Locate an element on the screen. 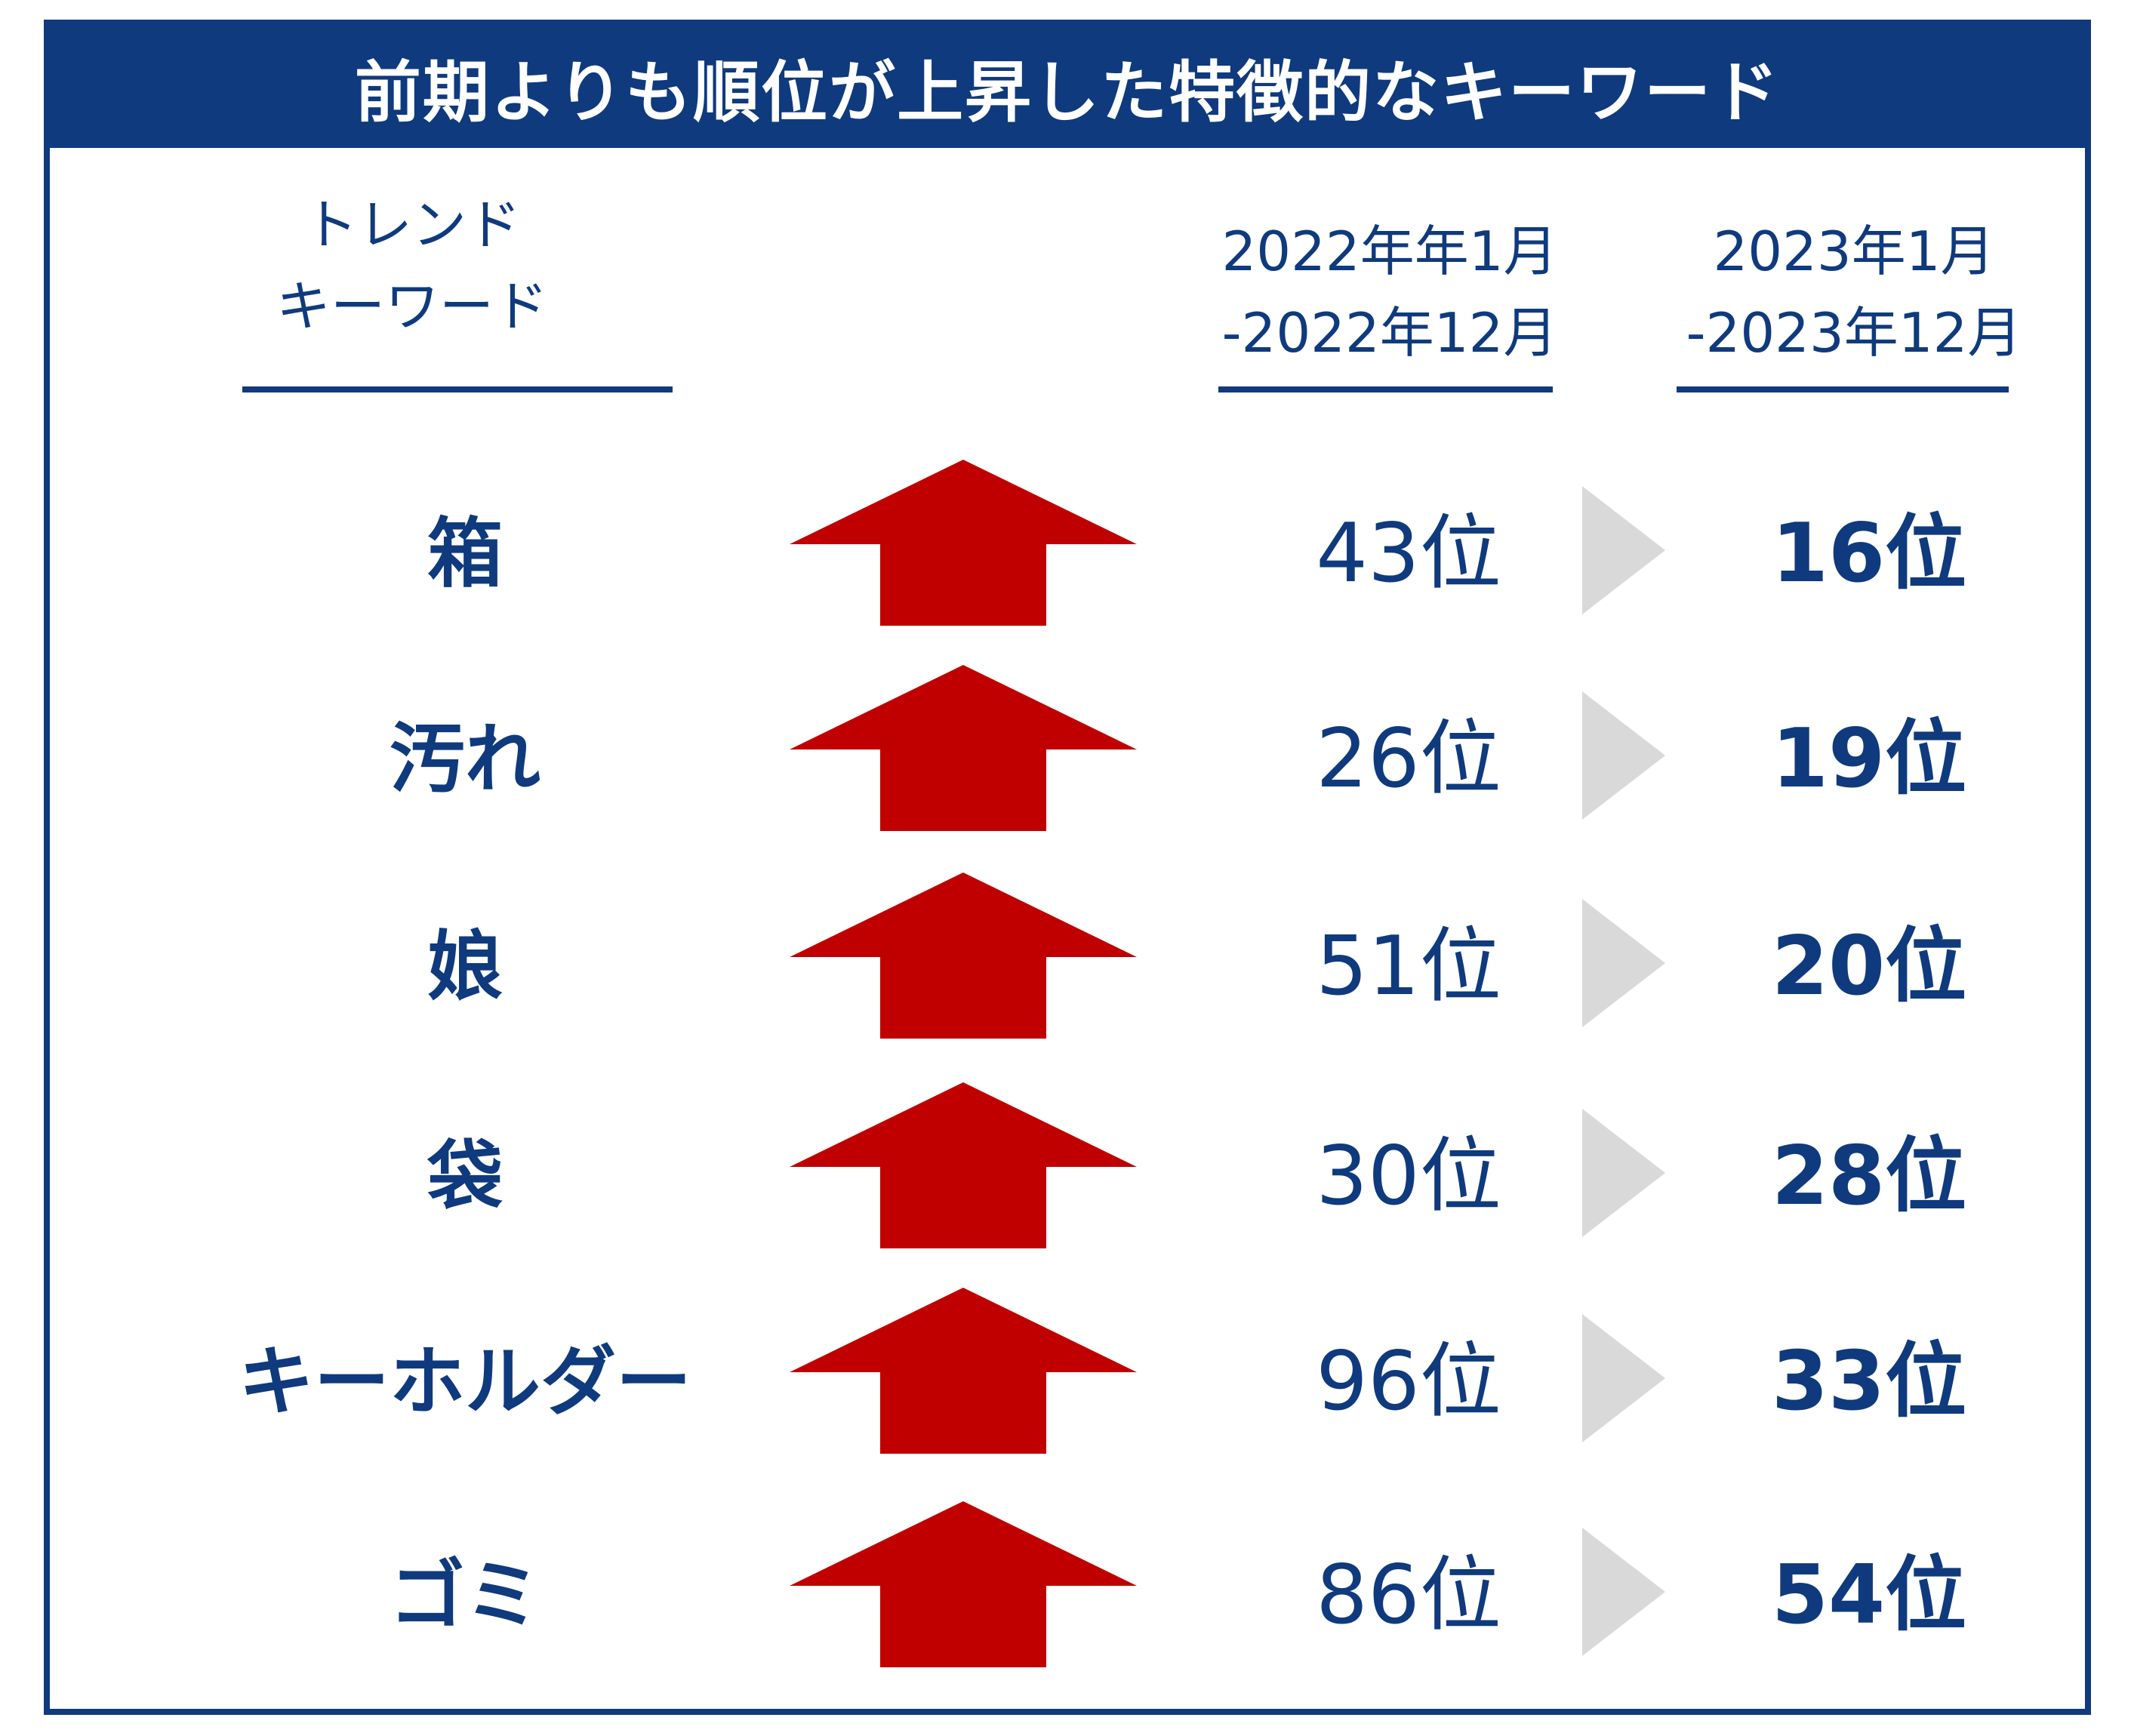  keyword-row: 汚れ 26位 19位 is located at coordinates (1068, 752).